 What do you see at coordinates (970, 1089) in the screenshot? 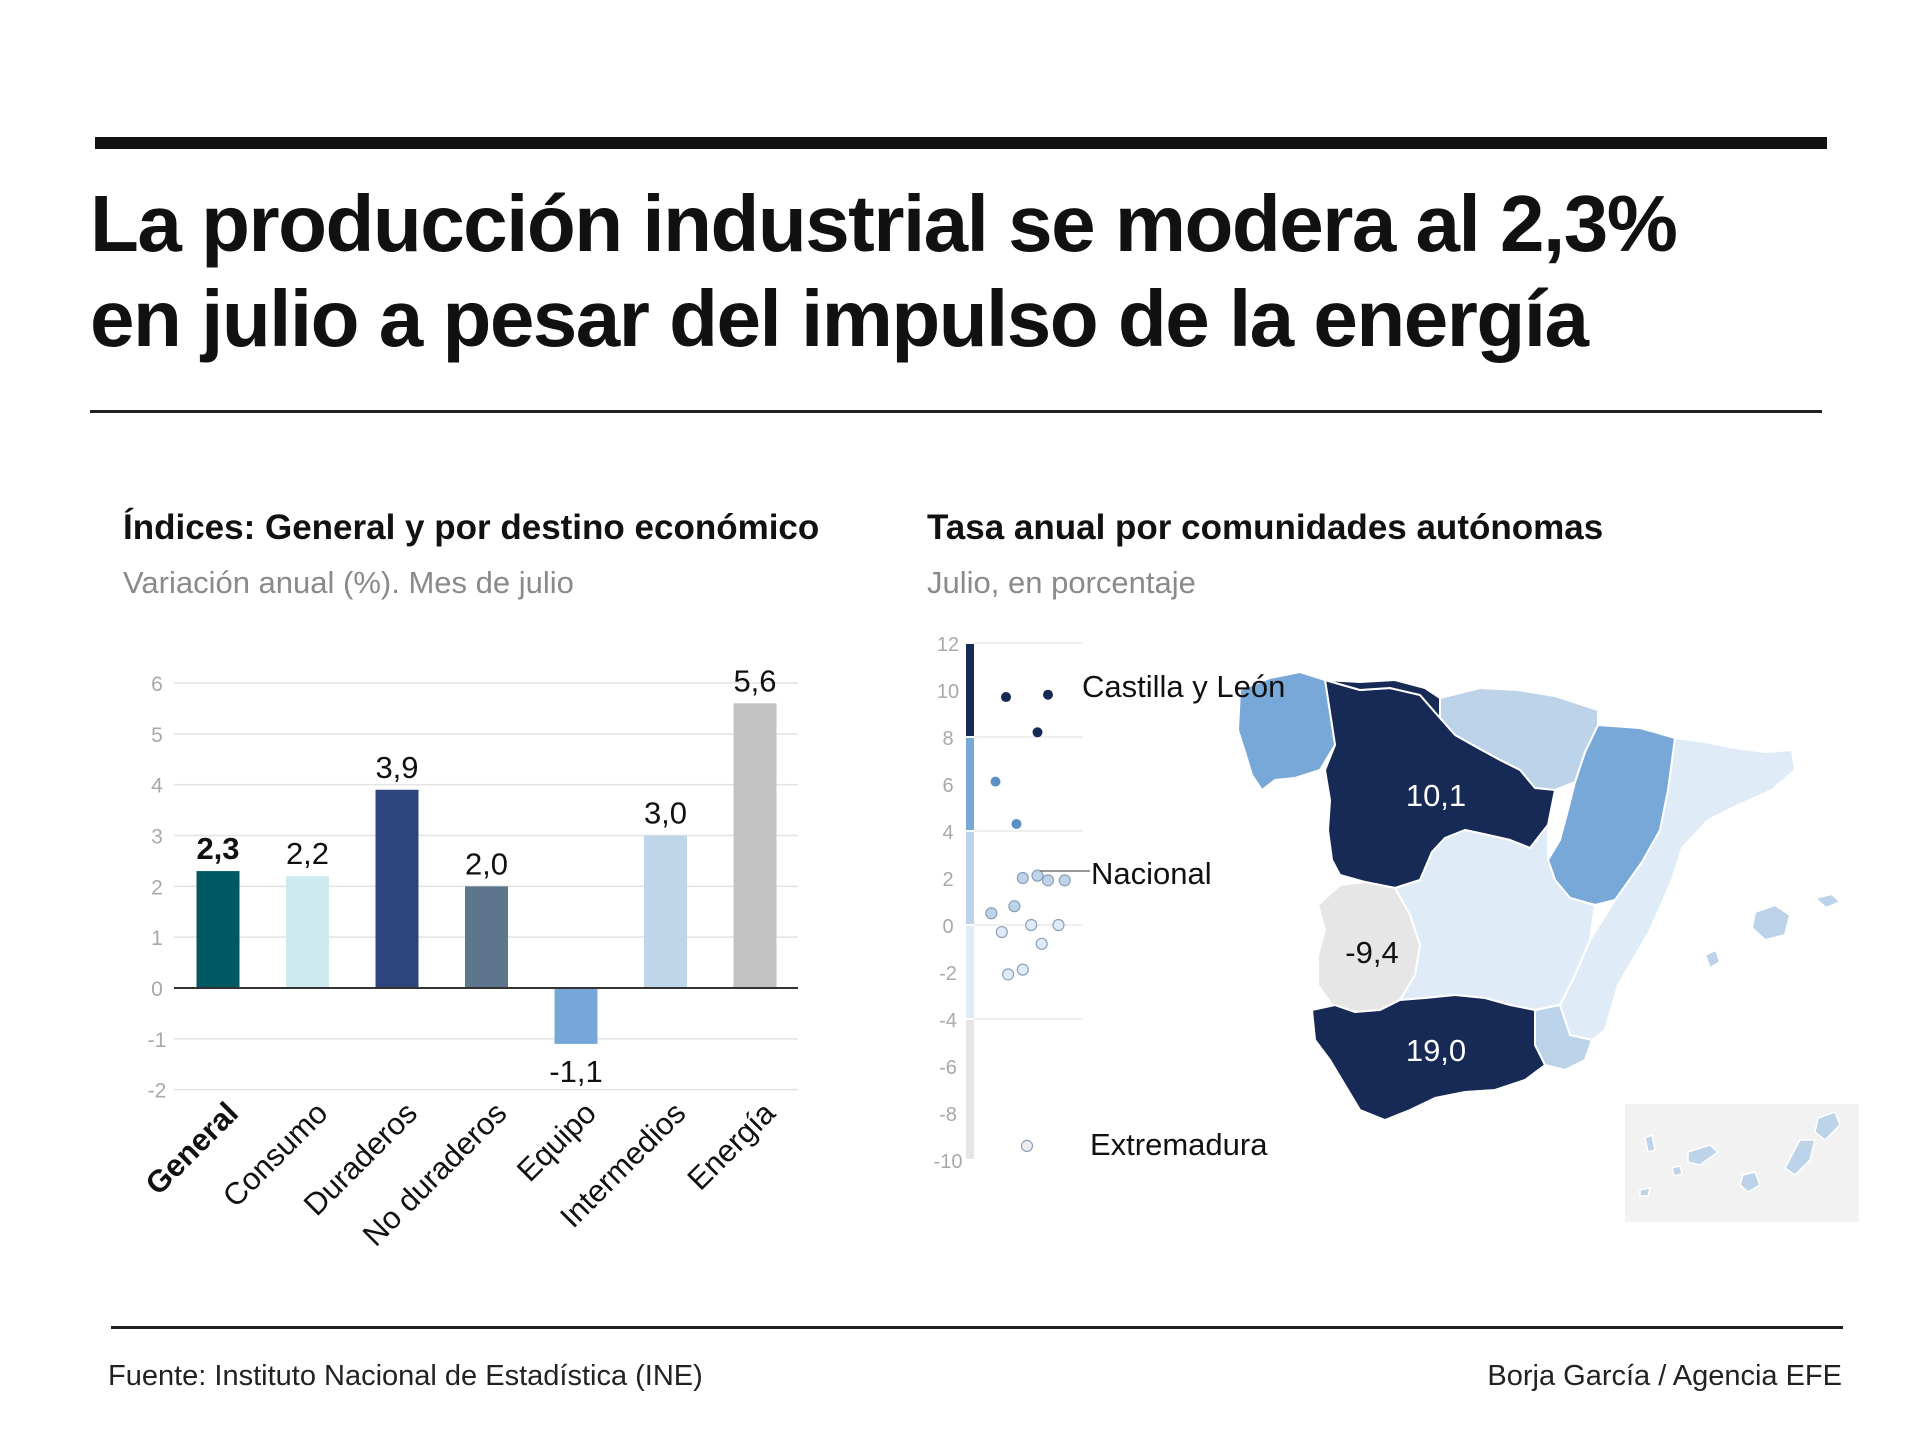
I see `legend-band-grey` at bounding box center [970, 1089].